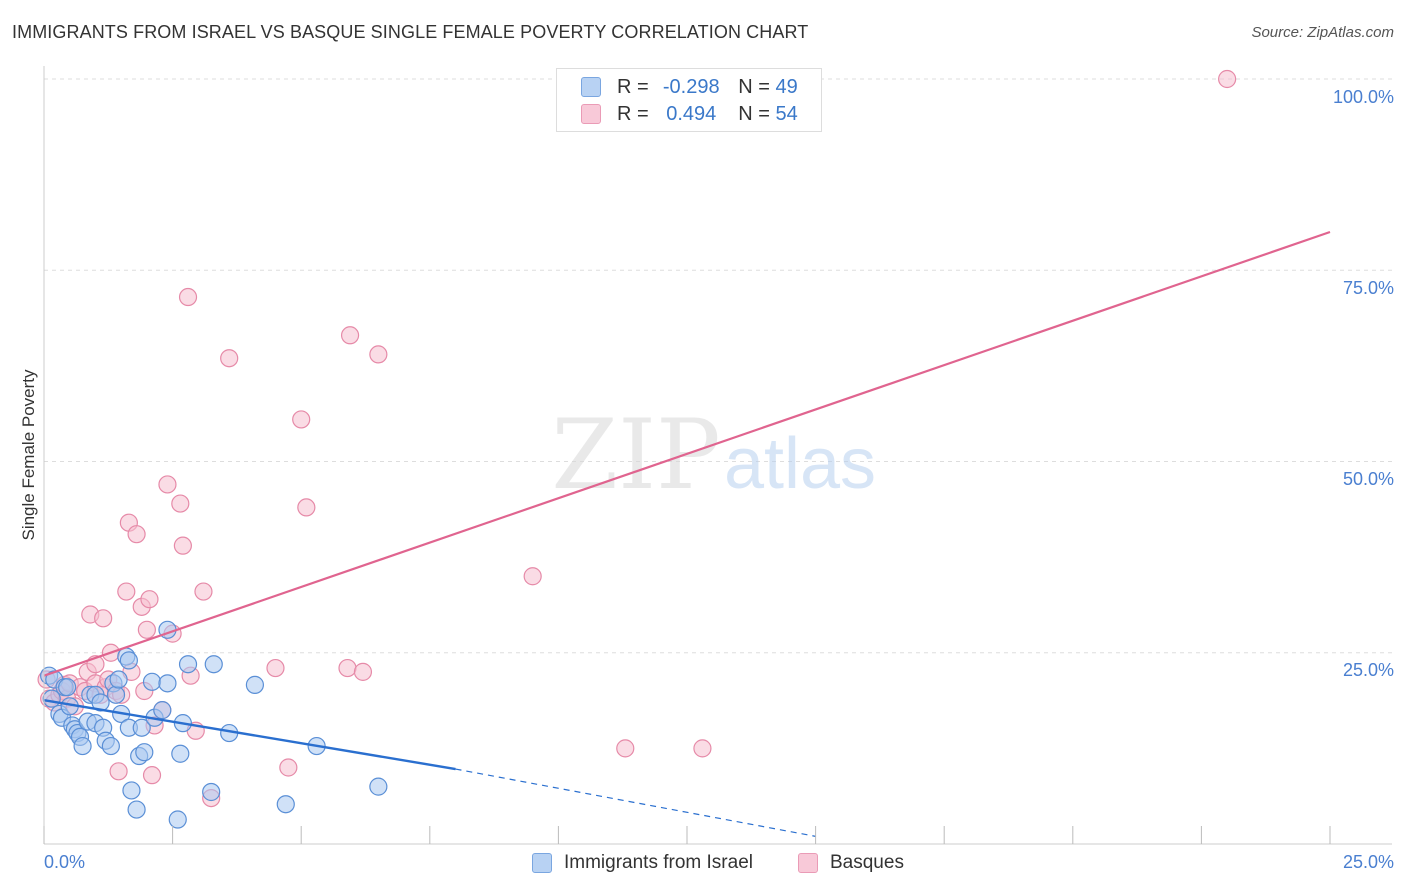 The image size is (1406, 892). Describe the element at coordinates (1322, 32) in the screenshot. I see `source-label: Source: ZipAtlas.com` at that location.